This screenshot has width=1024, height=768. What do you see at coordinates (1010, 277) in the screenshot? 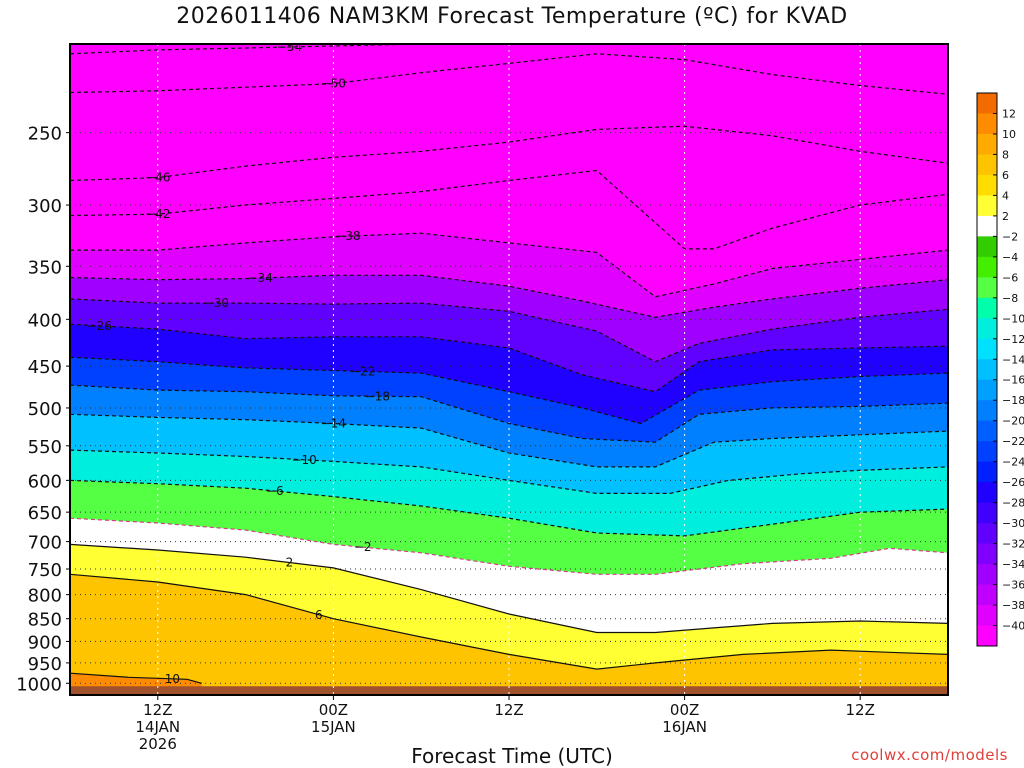
I see `colorbar-label: −6` at bounding box center [1010, 277].